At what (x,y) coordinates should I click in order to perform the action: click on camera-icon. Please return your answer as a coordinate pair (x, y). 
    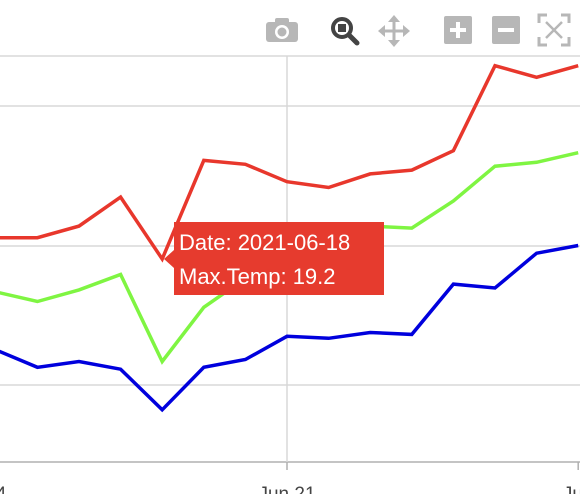
    Looking at the image, I should click on (282, 30).